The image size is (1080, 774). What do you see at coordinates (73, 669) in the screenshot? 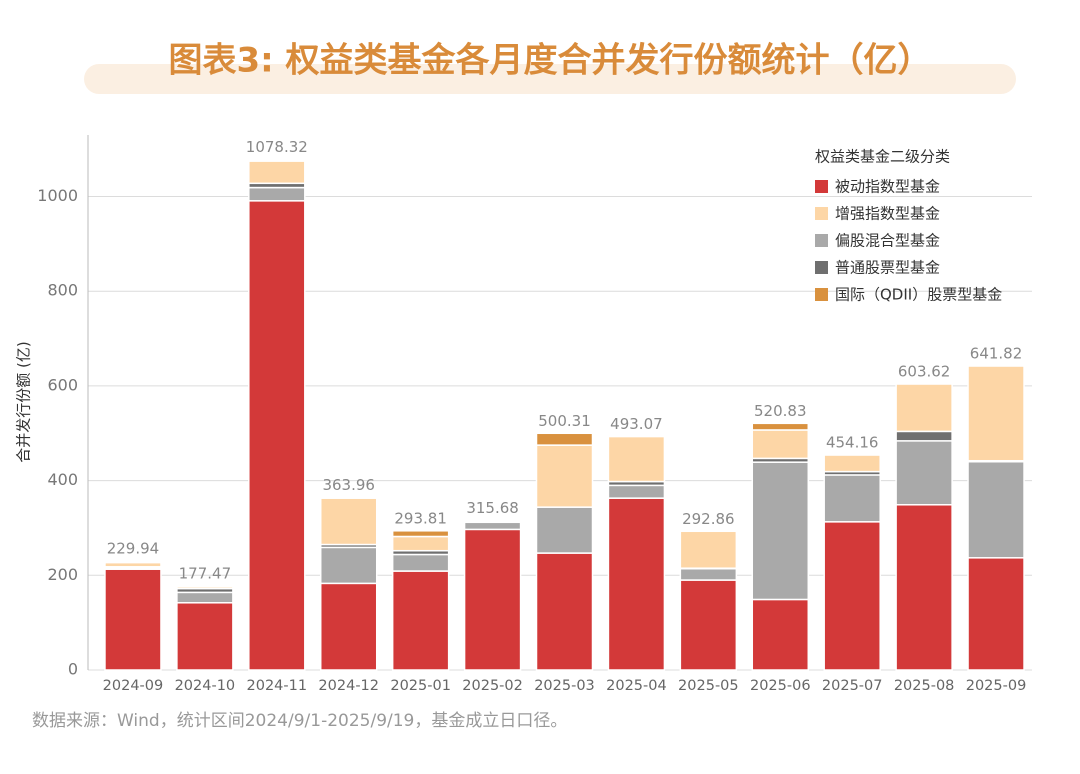
I see `y-tick-label: 0` at bounding box center [73, 669].